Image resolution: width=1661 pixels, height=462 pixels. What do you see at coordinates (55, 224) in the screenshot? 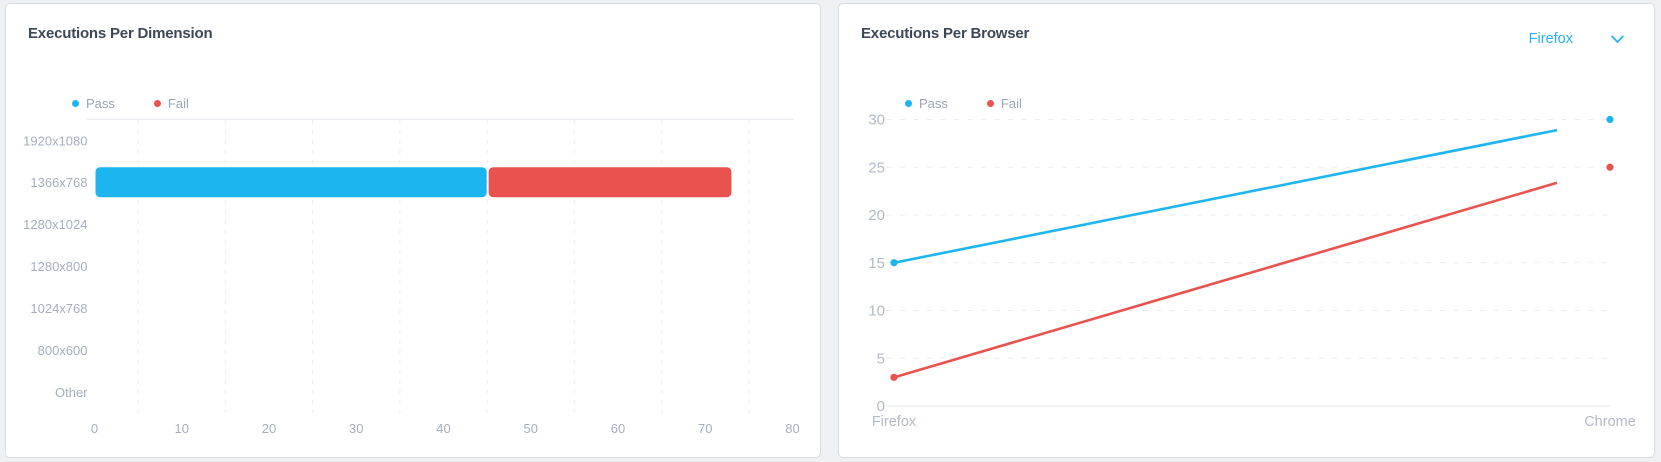
I see `y-category-label: 1280x1024` at bounding box center [55, 224].